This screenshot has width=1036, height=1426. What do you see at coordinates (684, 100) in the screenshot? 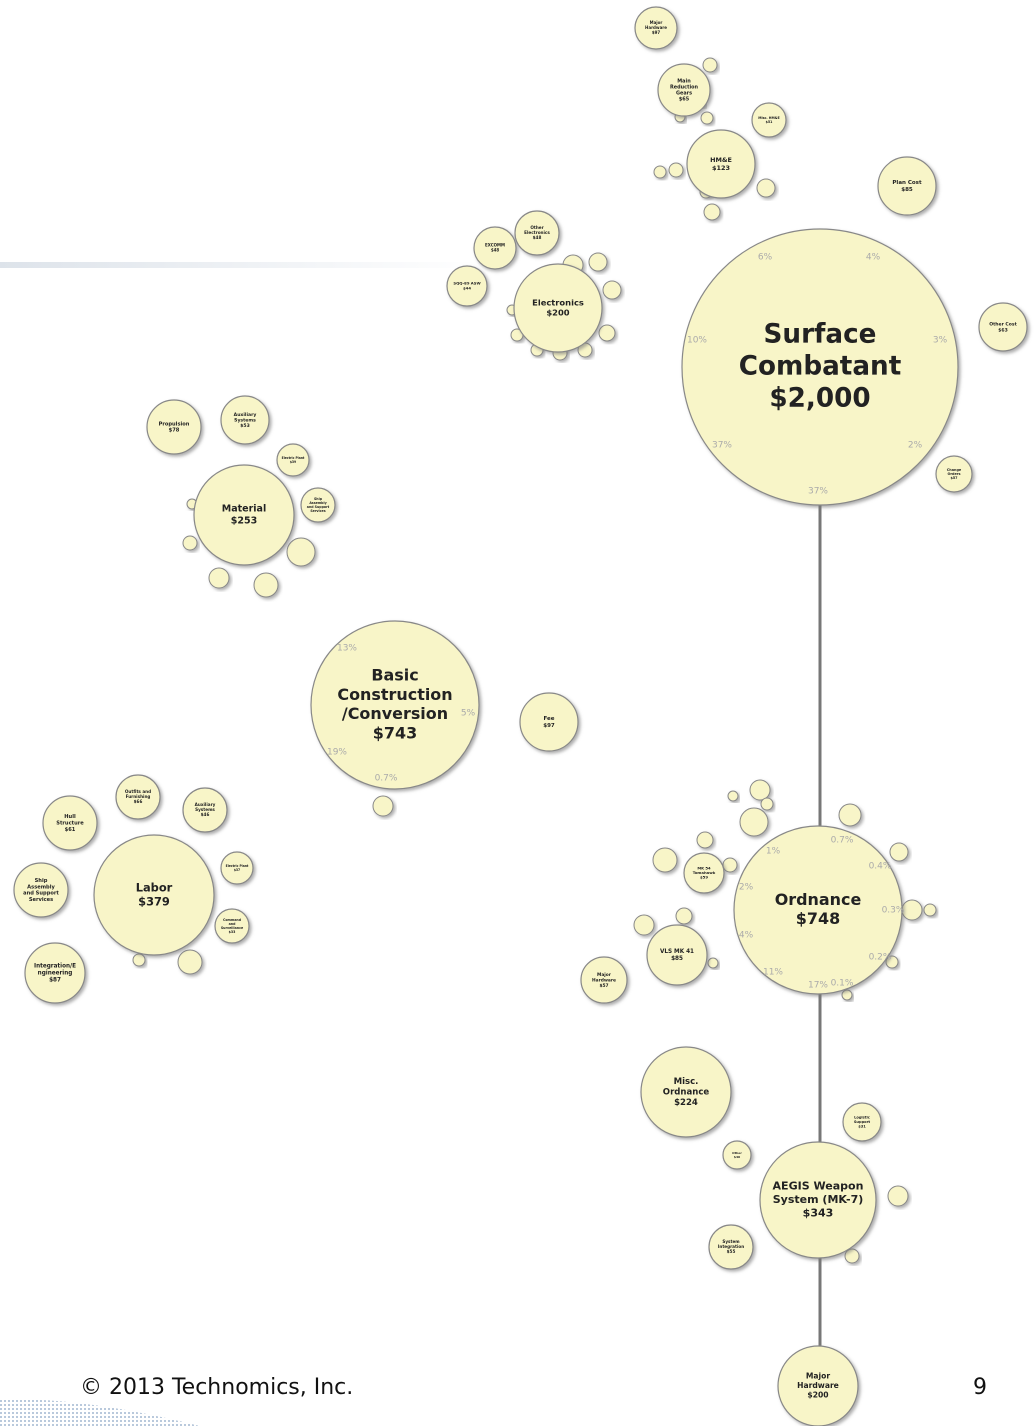
I see `bubble-label: $65` at bounding box center [684, 100].